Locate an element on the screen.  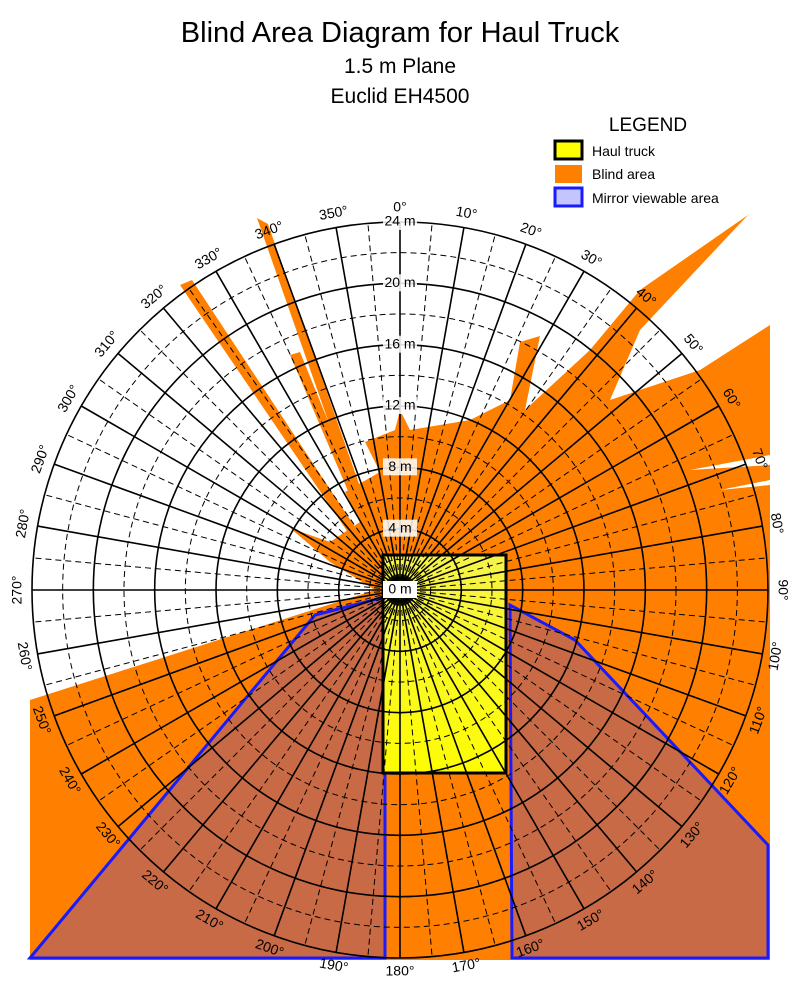
range-label: 24 m is located at coordinates (399, 221).